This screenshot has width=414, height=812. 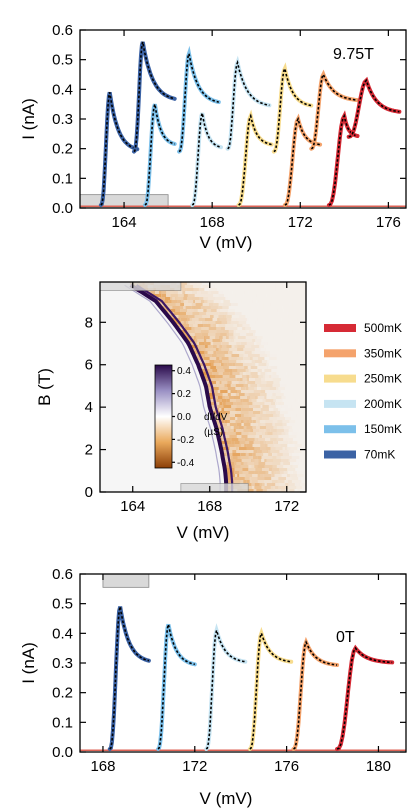 I want to click on shaded-region, so click(x=214, y=487).